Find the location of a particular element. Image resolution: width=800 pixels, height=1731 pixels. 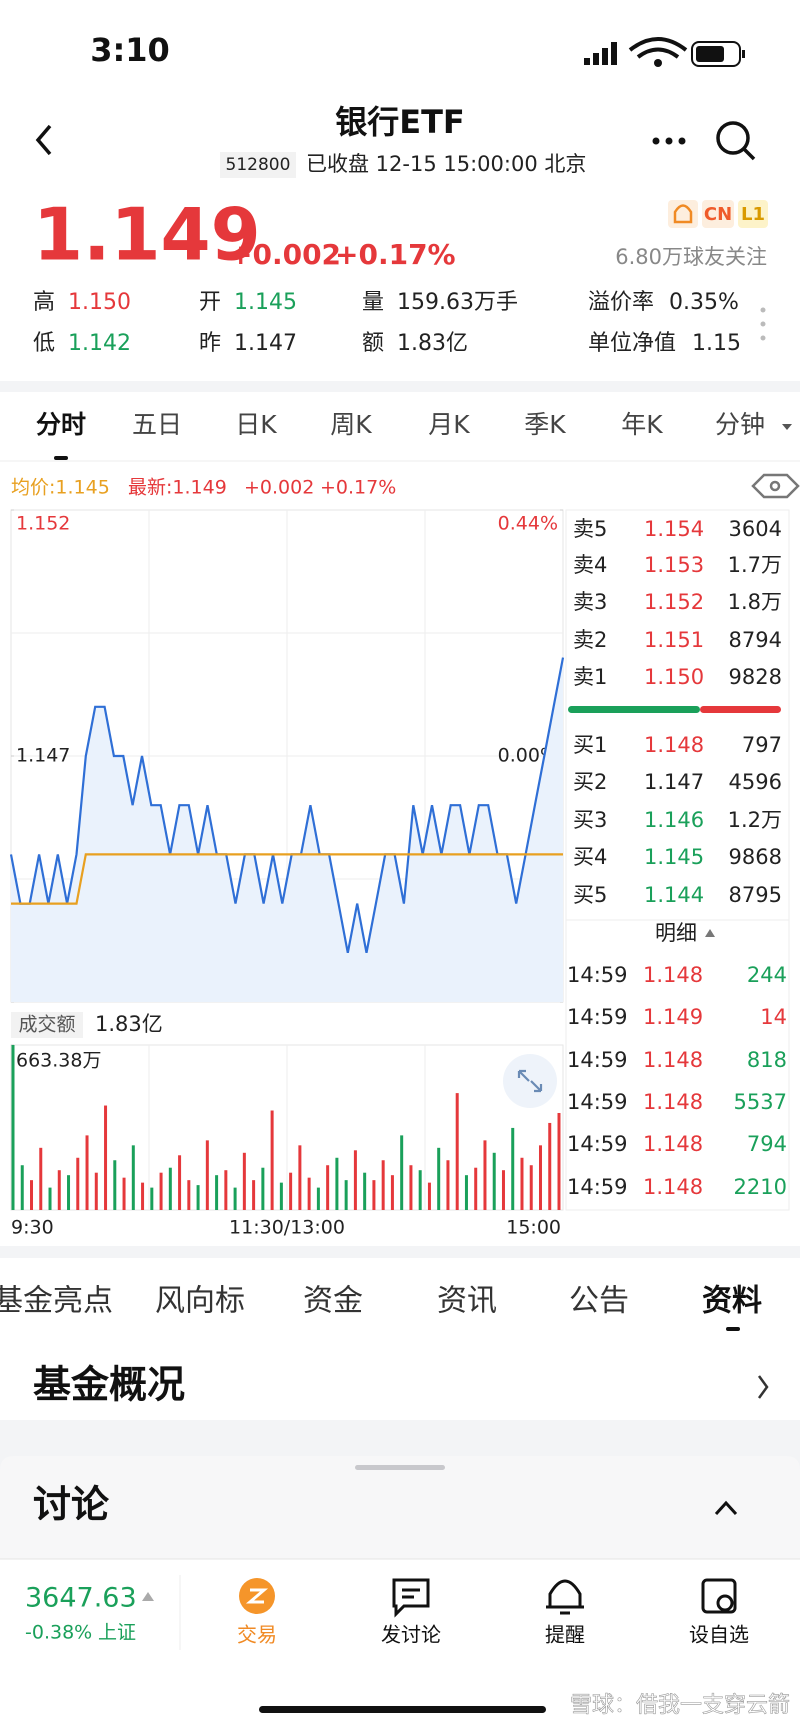

book-volume: 4596 is located at coordinates (755, 782).